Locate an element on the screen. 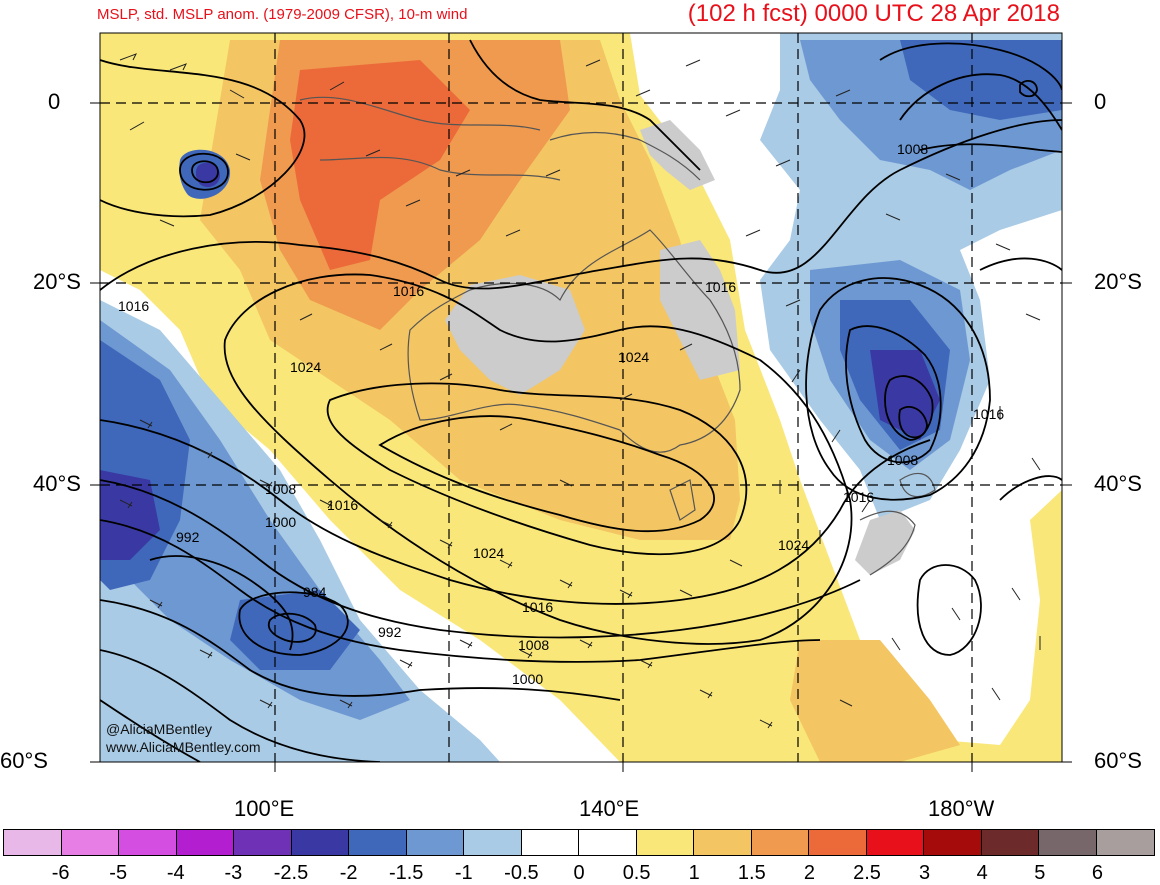  colorbar-tick-label: 4 is located at coordinates (982, 873).